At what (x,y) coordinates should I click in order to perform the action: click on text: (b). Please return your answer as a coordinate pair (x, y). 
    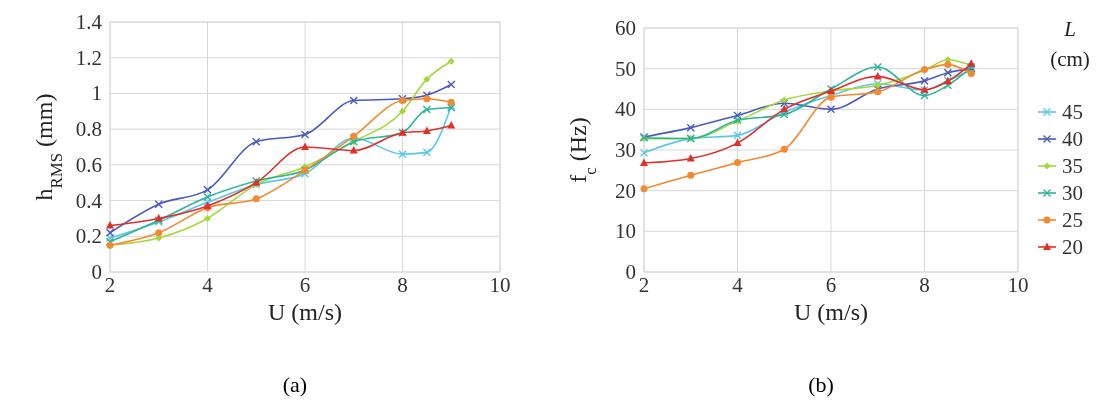
    Looking at the image, I should click on (821, 384).